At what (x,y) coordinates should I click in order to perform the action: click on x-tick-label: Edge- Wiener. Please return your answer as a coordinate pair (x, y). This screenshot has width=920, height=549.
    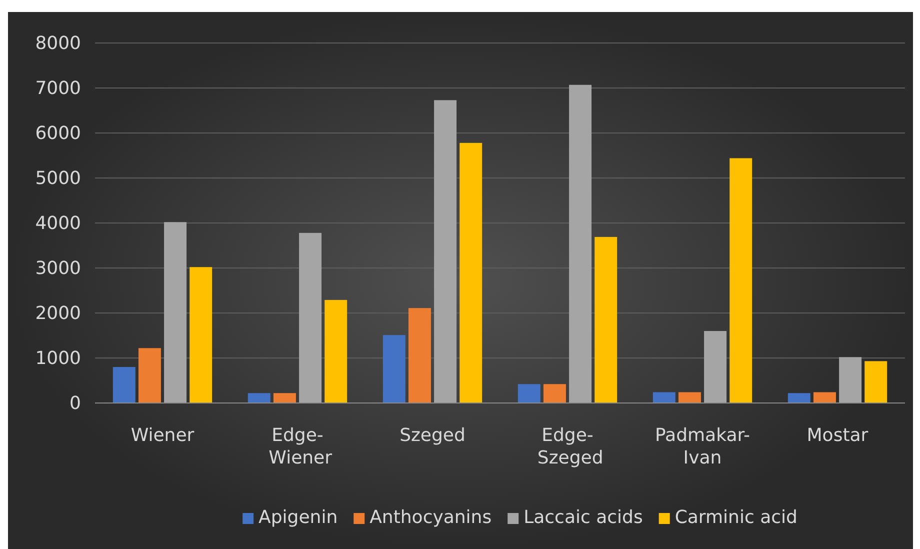
    Looking at the image, I should click on (297, 446).